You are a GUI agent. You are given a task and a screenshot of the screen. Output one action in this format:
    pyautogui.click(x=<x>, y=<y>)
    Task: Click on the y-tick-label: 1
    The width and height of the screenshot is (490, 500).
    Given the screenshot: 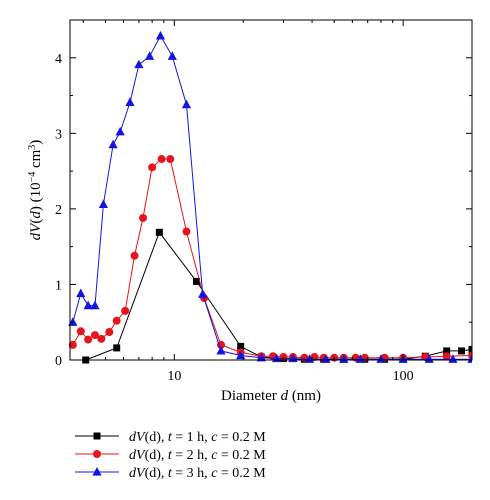 What is the action you would take?
    pyautogui.click(x=58, y=285)
    